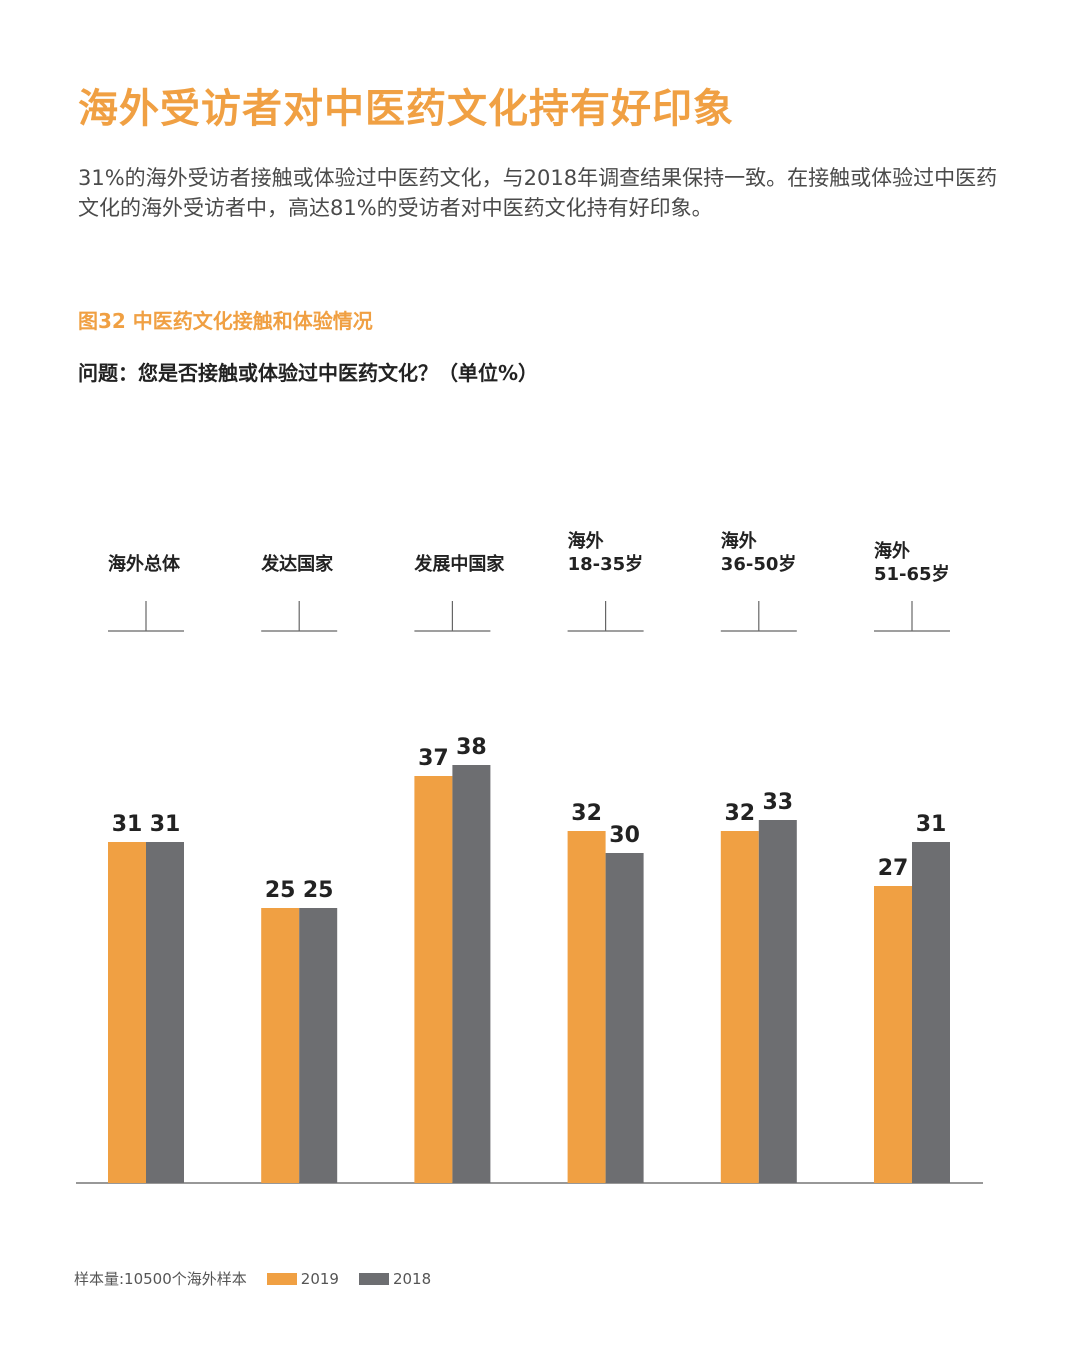 This screenshot has height=1366, width=1080. I want to click on category-label: 36-50岁, so click(759, 564).